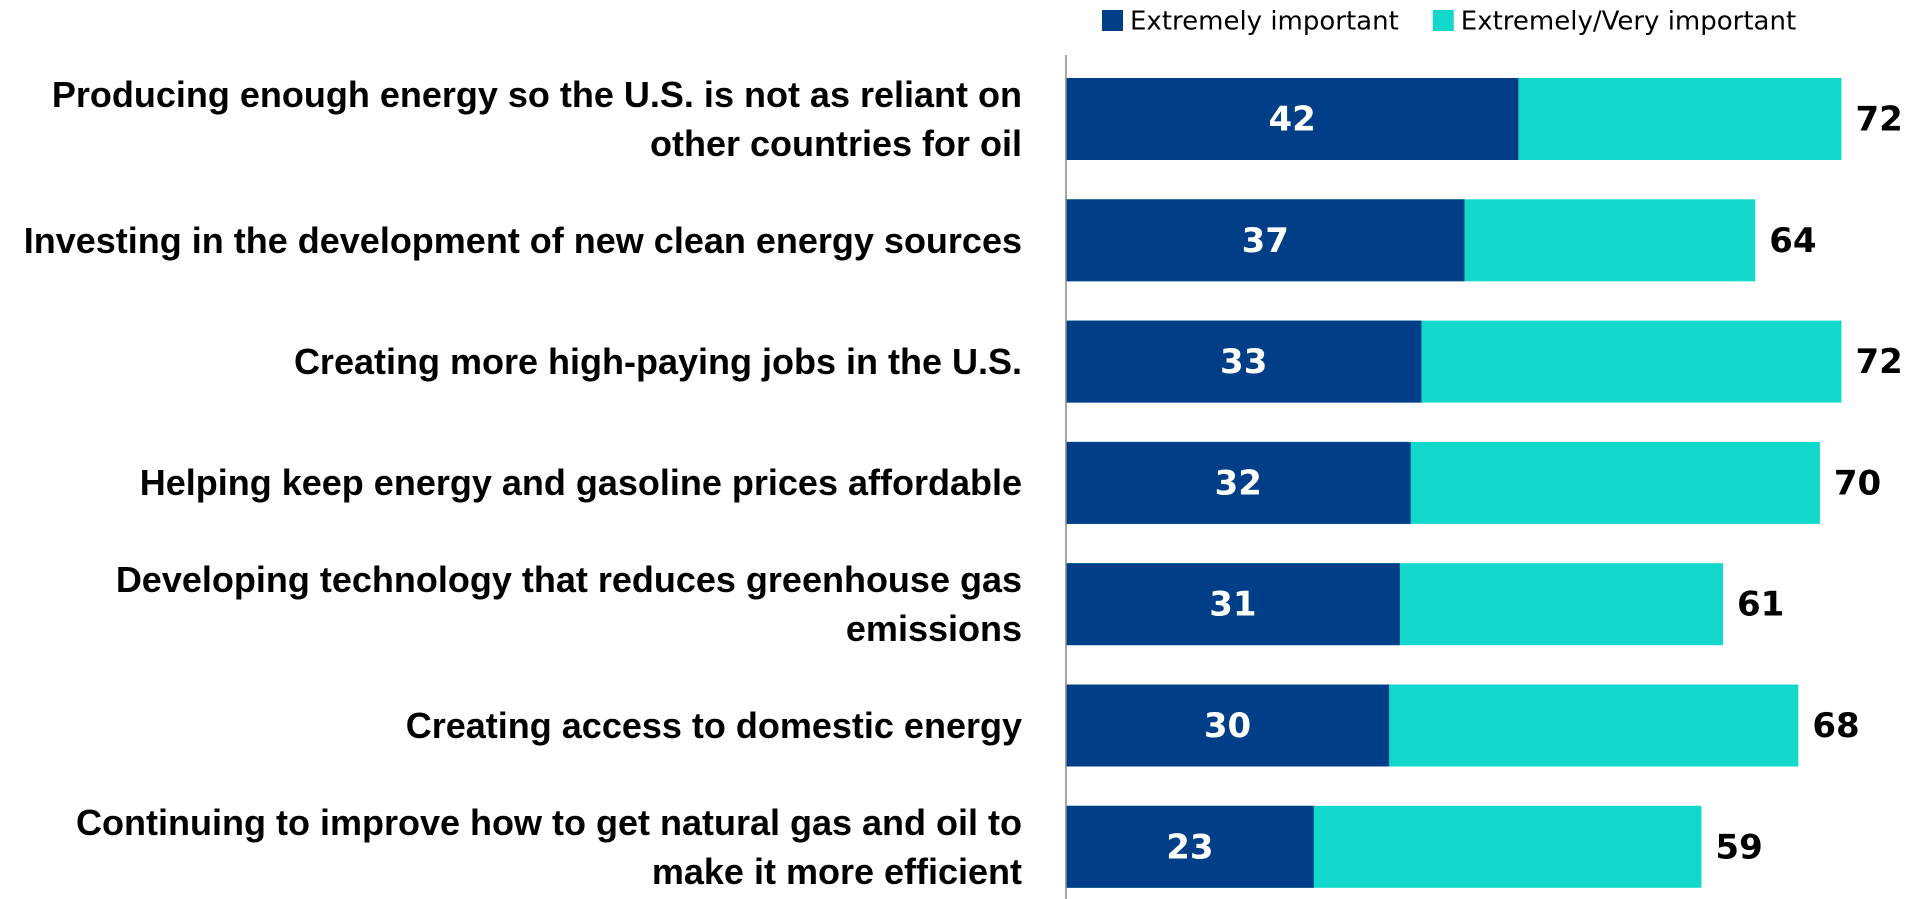 The height and width of the screenshot is (899, 1921). Describe the element at coordinates (1760, 605) in the screenshot. I see `value-label: 61` at that location.